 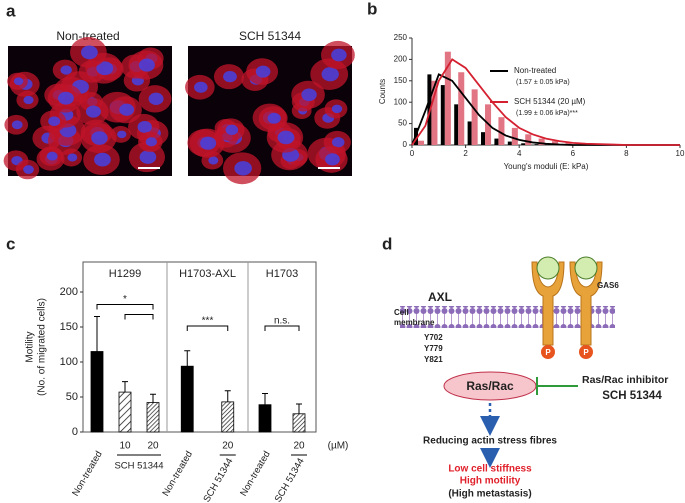 I want to click on group-label: H1703-AXL, so click(x=207, y=274).